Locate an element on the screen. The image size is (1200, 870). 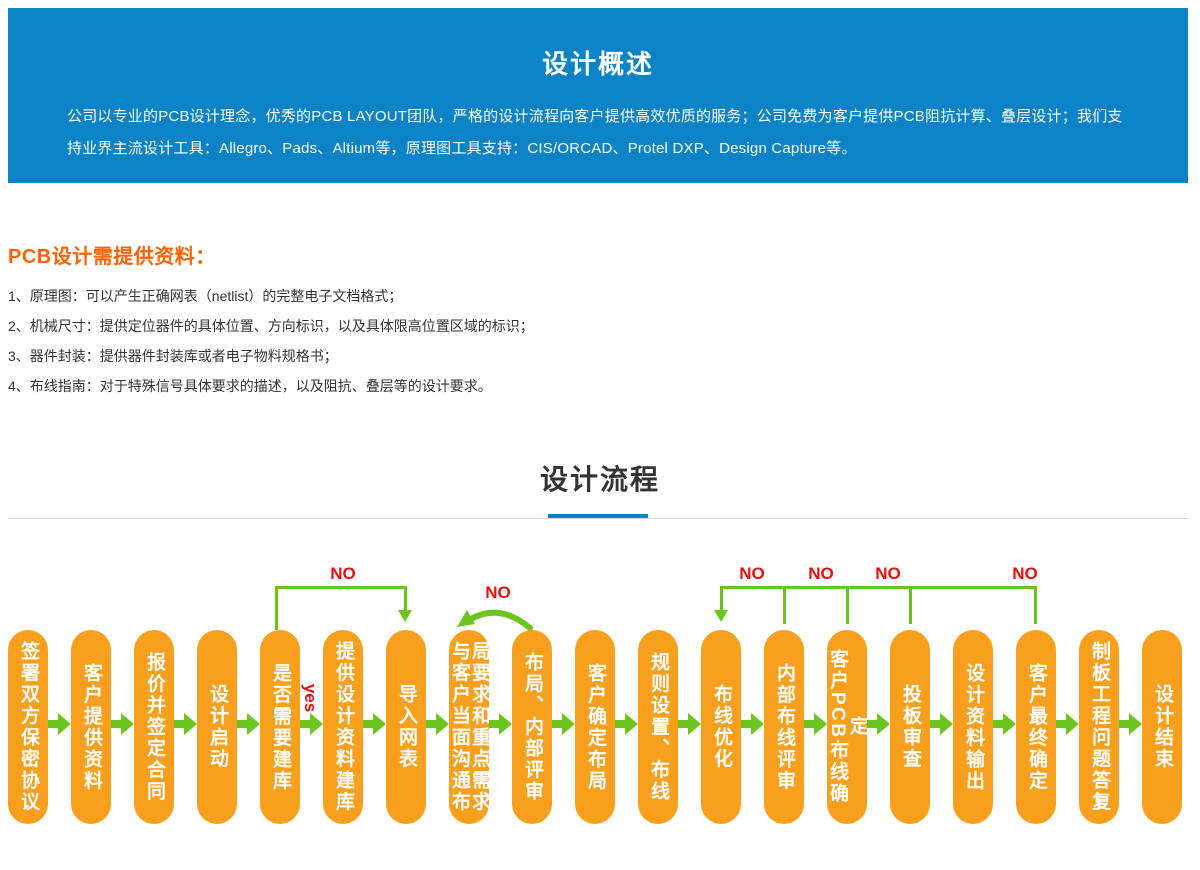
flow-node-label: 设计结束 is located at coordinates (1162, 727).